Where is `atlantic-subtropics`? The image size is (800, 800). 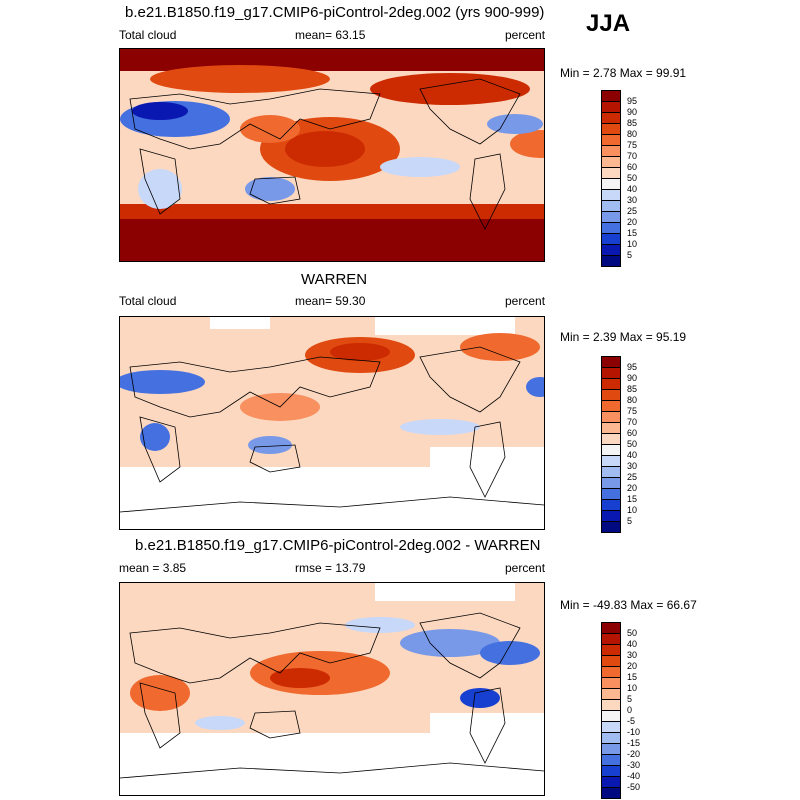 atlantic-subtropics is located at coordinates (515, 124).